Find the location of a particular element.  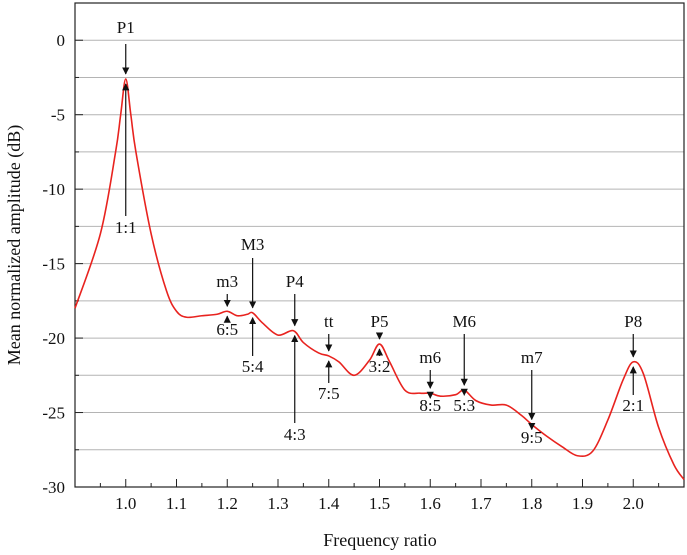

annotation-ratio: 2:1 is located at coordinates (633, 405).